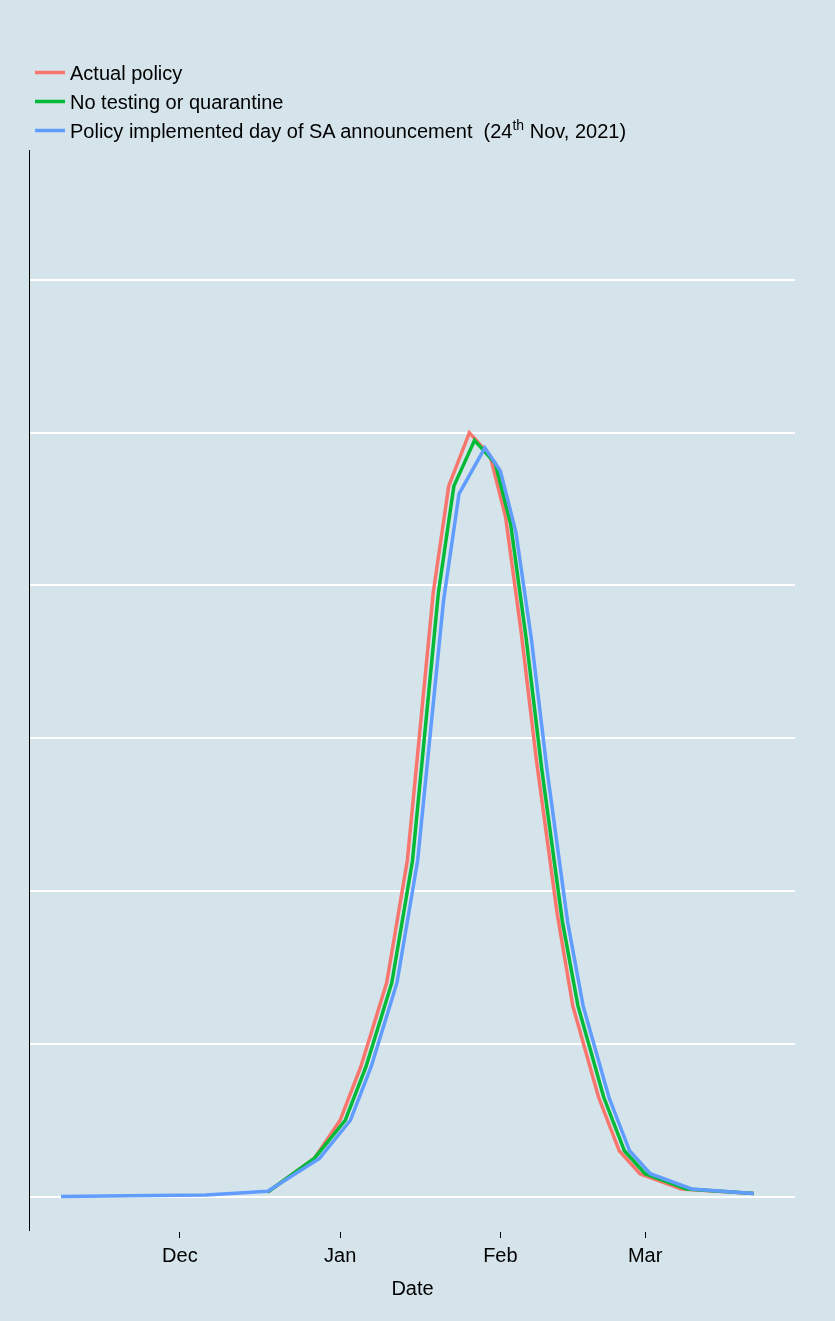 The image size is (835, 1321). I want to click on x-tick-label: Mar, so click(645, 1255).